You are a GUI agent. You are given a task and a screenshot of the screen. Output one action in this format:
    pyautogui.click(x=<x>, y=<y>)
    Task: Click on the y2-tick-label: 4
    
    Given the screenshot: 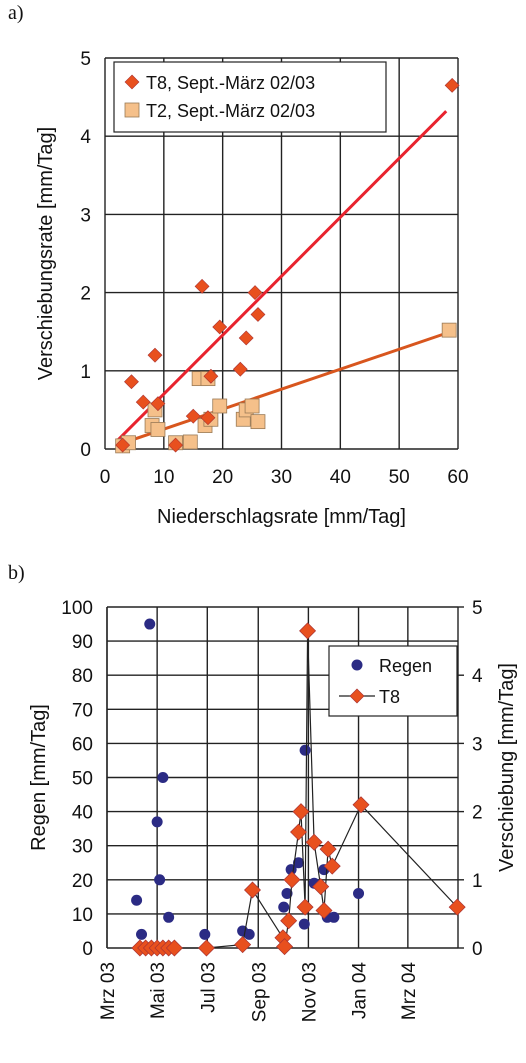 What is the action you would take?
    pyautogui.click(x=477, y=676)
    